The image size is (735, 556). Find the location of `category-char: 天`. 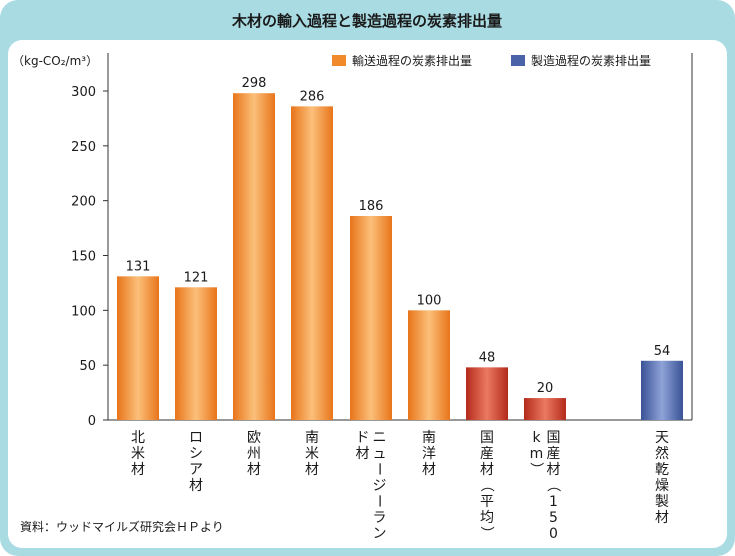

category-char: 天 is located at coordinates (662, 438).